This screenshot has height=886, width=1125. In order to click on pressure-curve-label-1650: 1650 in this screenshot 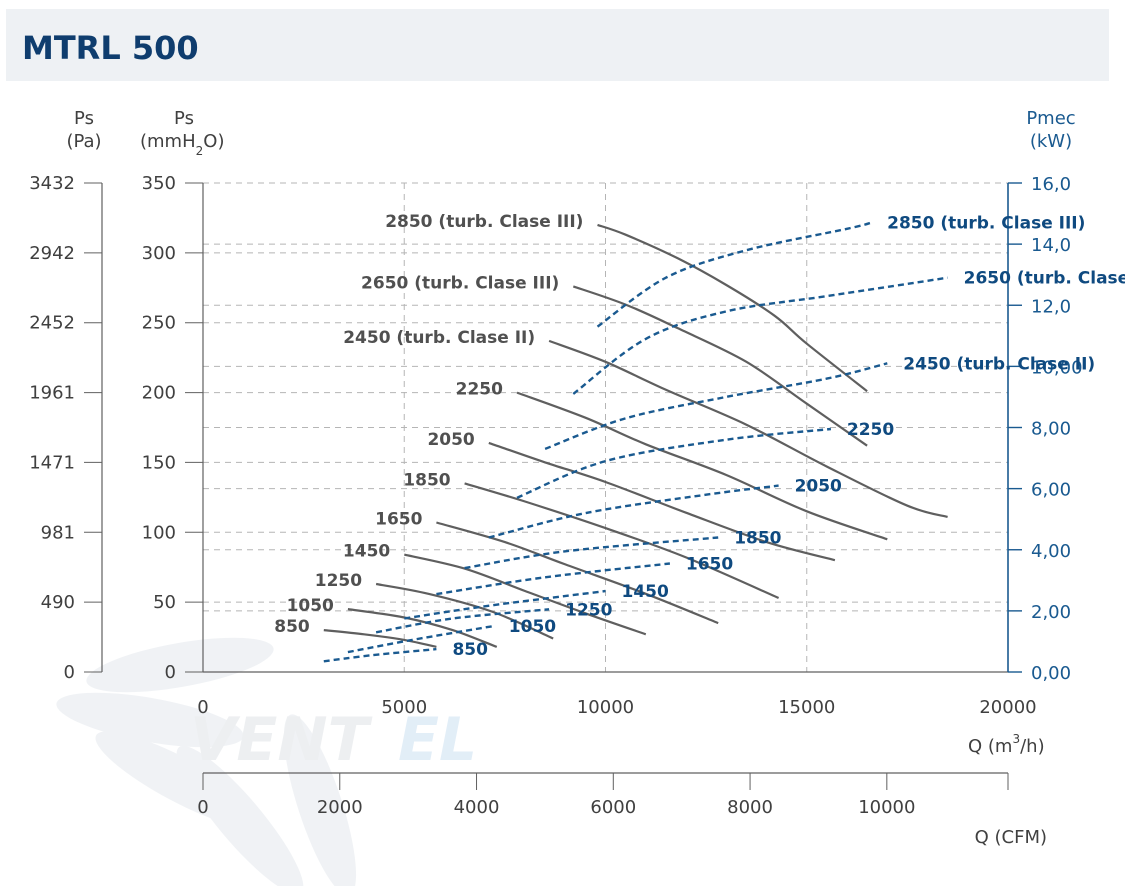, I will do `click(398, 520)`.